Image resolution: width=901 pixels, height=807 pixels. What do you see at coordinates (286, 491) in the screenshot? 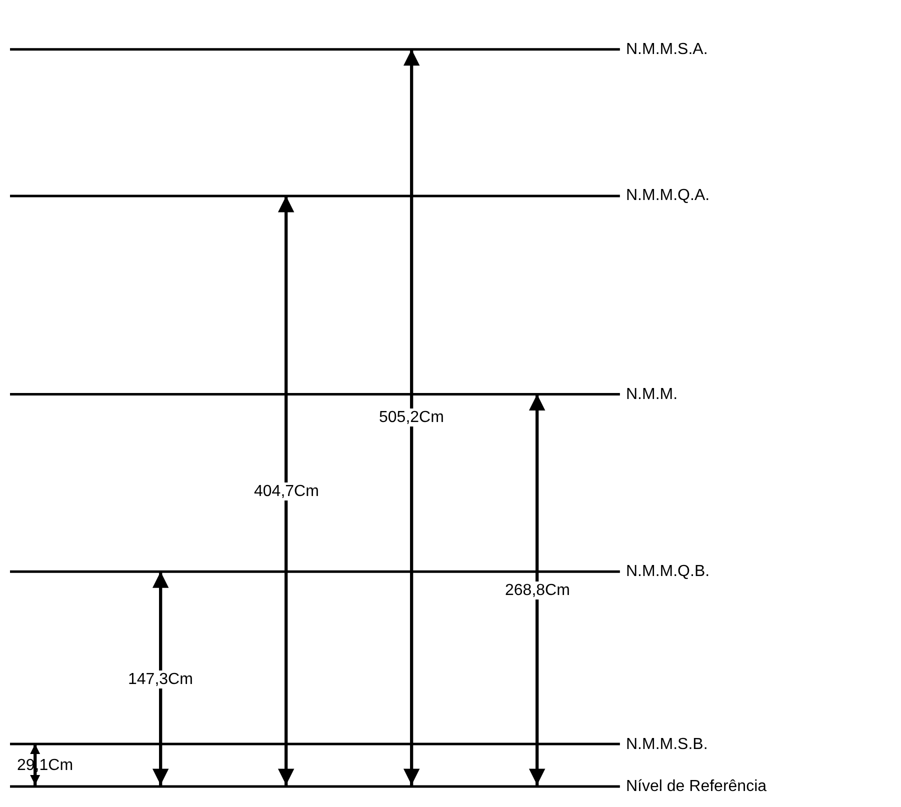
I see `data-label: 404,7Cm` at bounding box center [286, 491].